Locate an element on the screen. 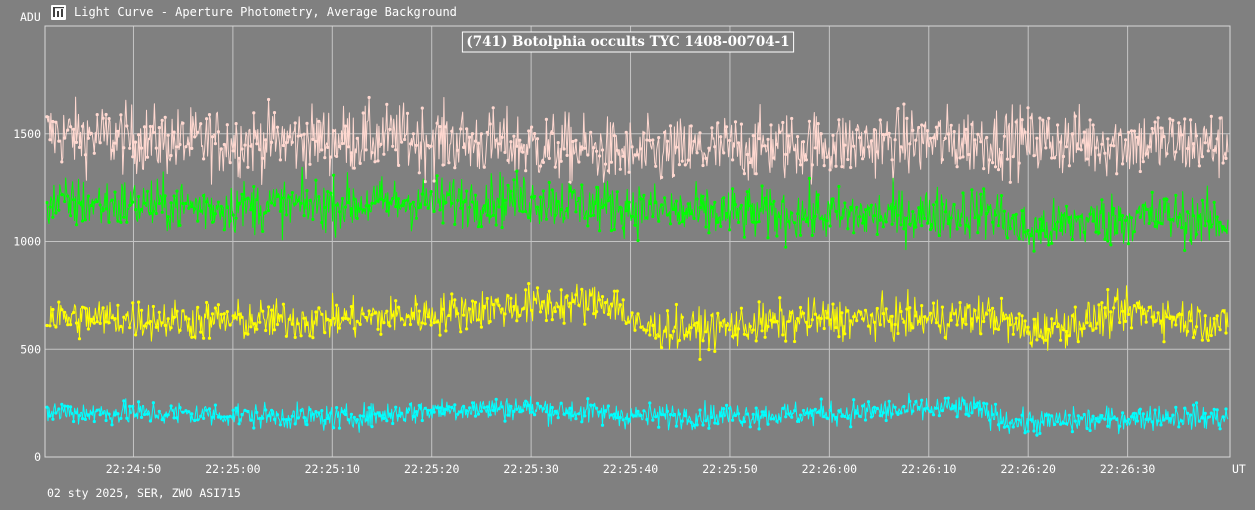 The image size is (1255, 510). y-axis-label: ADU is located at coordinates (30, 17).